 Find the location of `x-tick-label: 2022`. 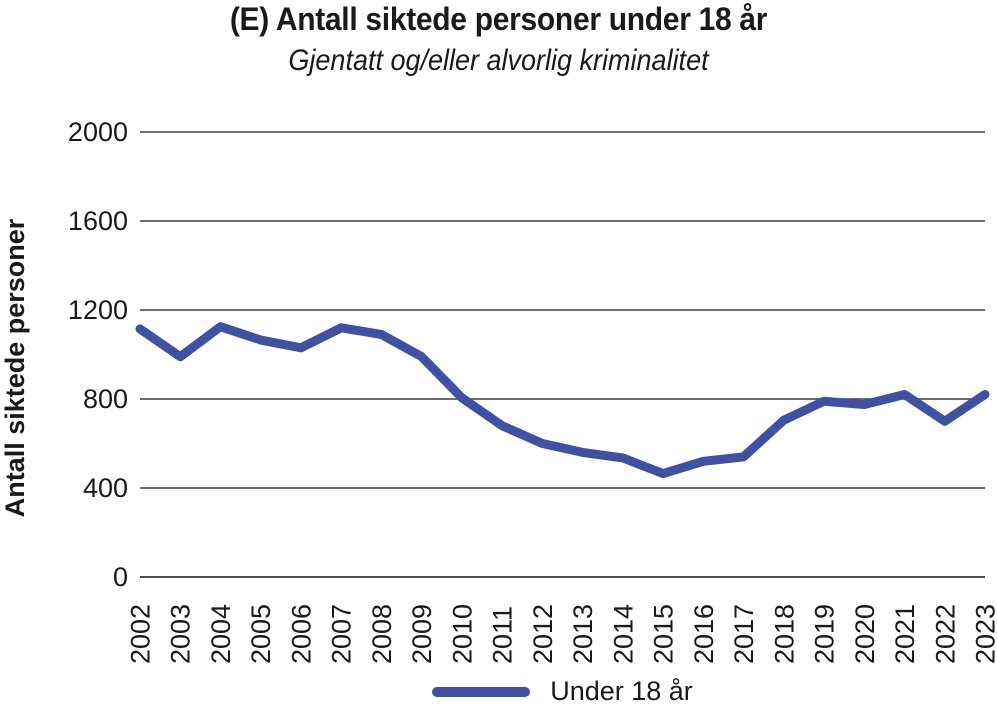

x-tick-label: 2022 is located at coordinates (945, 634).